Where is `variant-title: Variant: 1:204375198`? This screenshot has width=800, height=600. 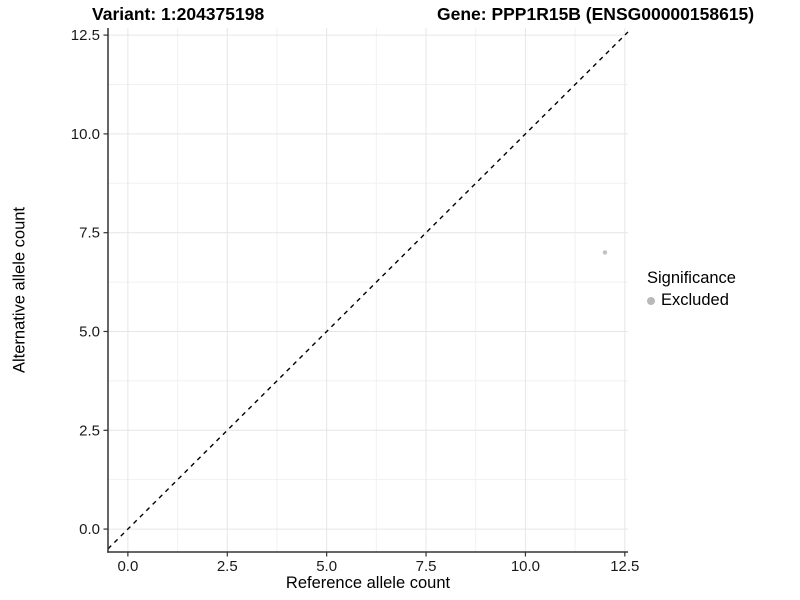
variant-title: Variant: 1:204375198 is located at coordinates (178, 14).